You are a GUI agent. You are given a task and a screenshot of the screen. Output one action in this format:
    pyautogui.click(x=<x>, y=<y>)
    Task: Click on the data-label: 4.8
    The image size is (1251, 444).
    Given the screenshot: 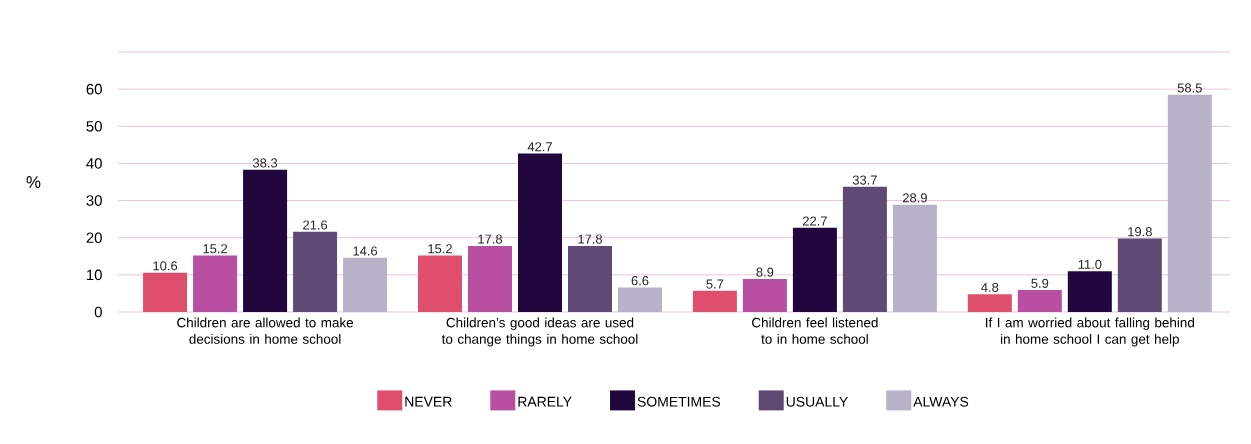 What is the action you would take?
    pyautogui.click(x=990, y=287)
    